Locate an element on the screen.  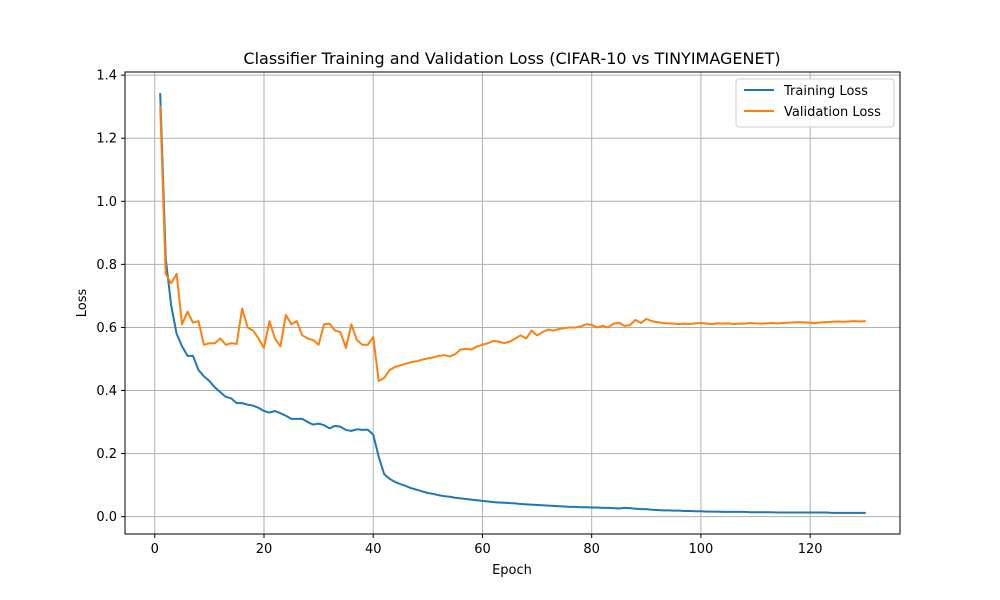
x-axis-label: Epoch is located at coordinates (512, 570).